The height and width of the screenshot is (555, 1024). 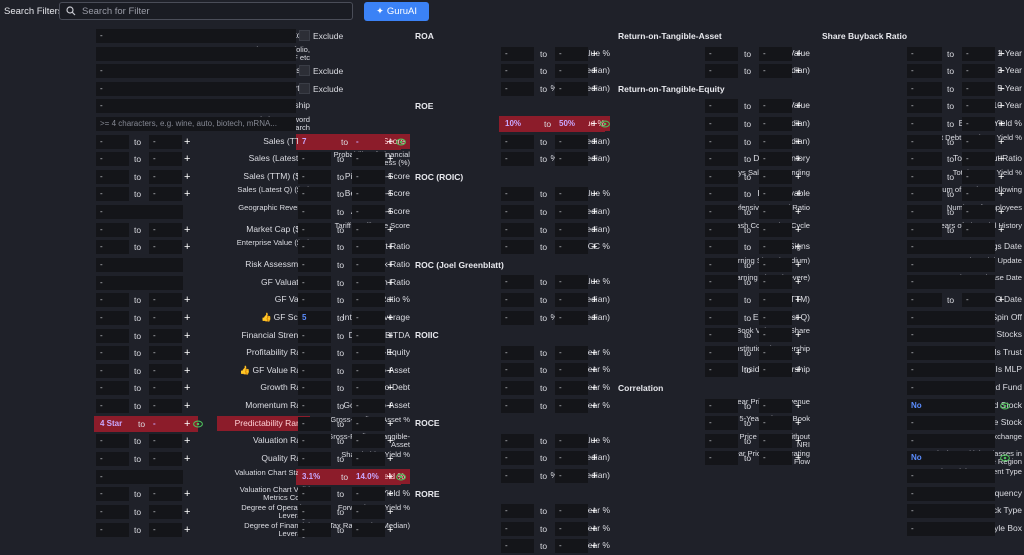 What do you see at coordinates (304, 35) in the screenshot?
I see `exclude-checkbox` at bounding box center [304, 35].